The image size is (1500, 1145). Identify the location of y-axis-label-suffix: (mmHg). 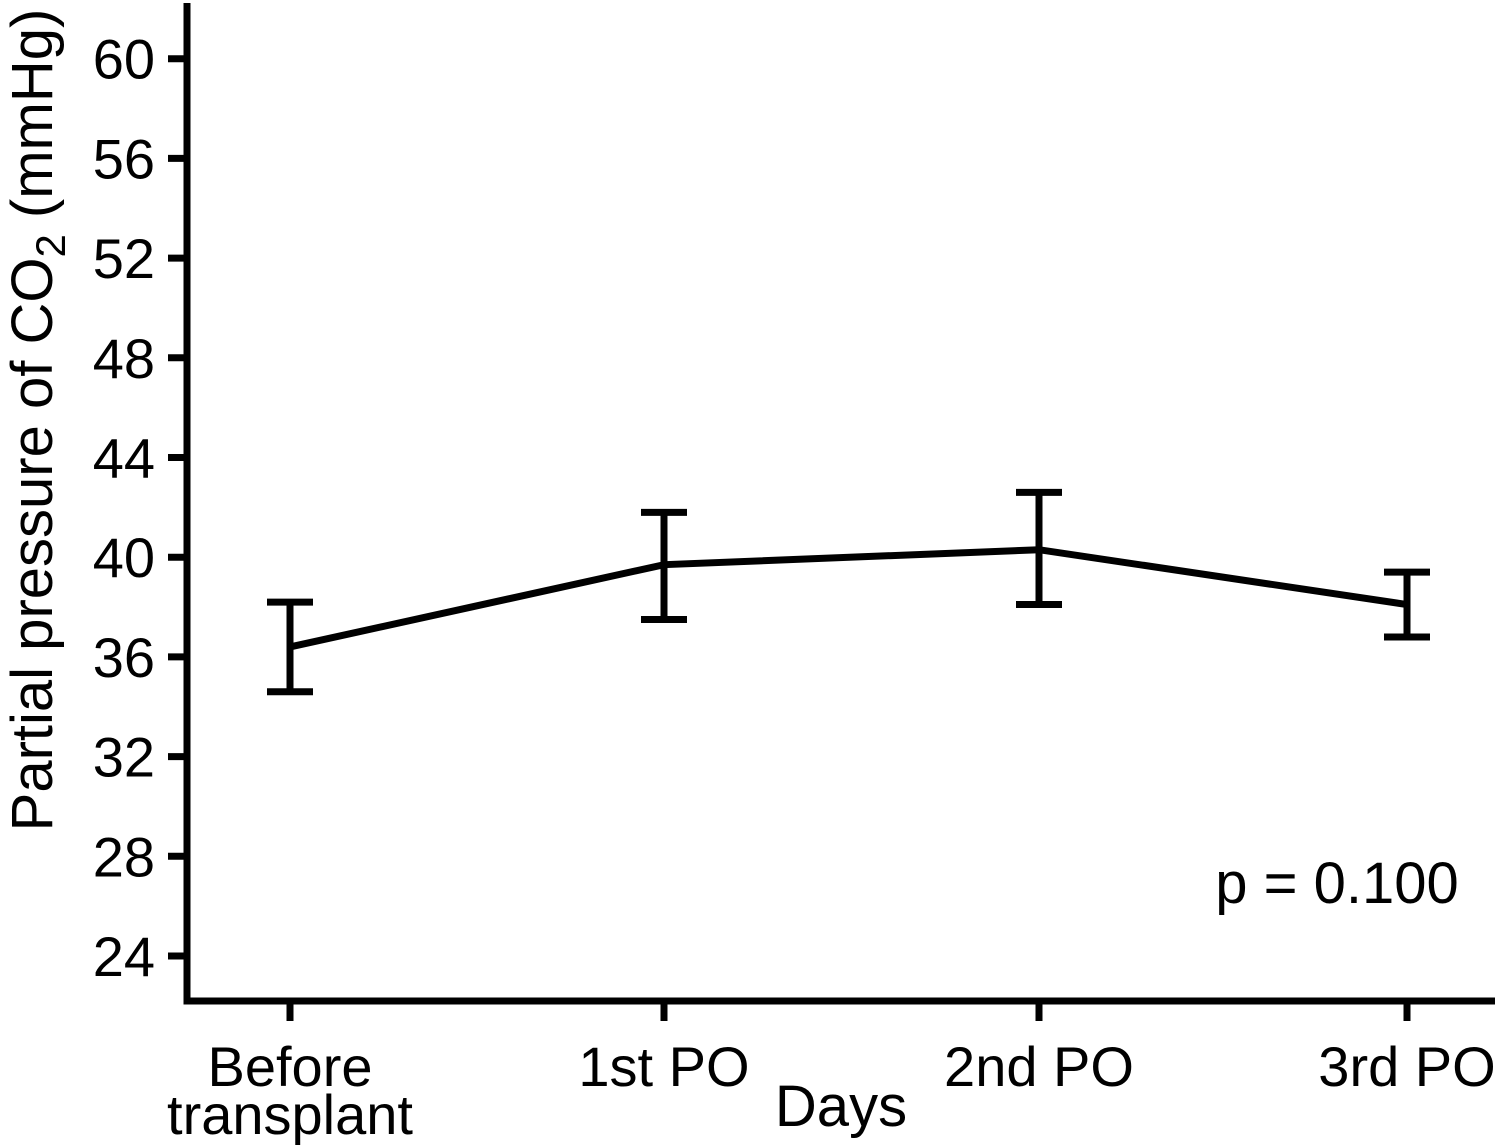
(32, 122).